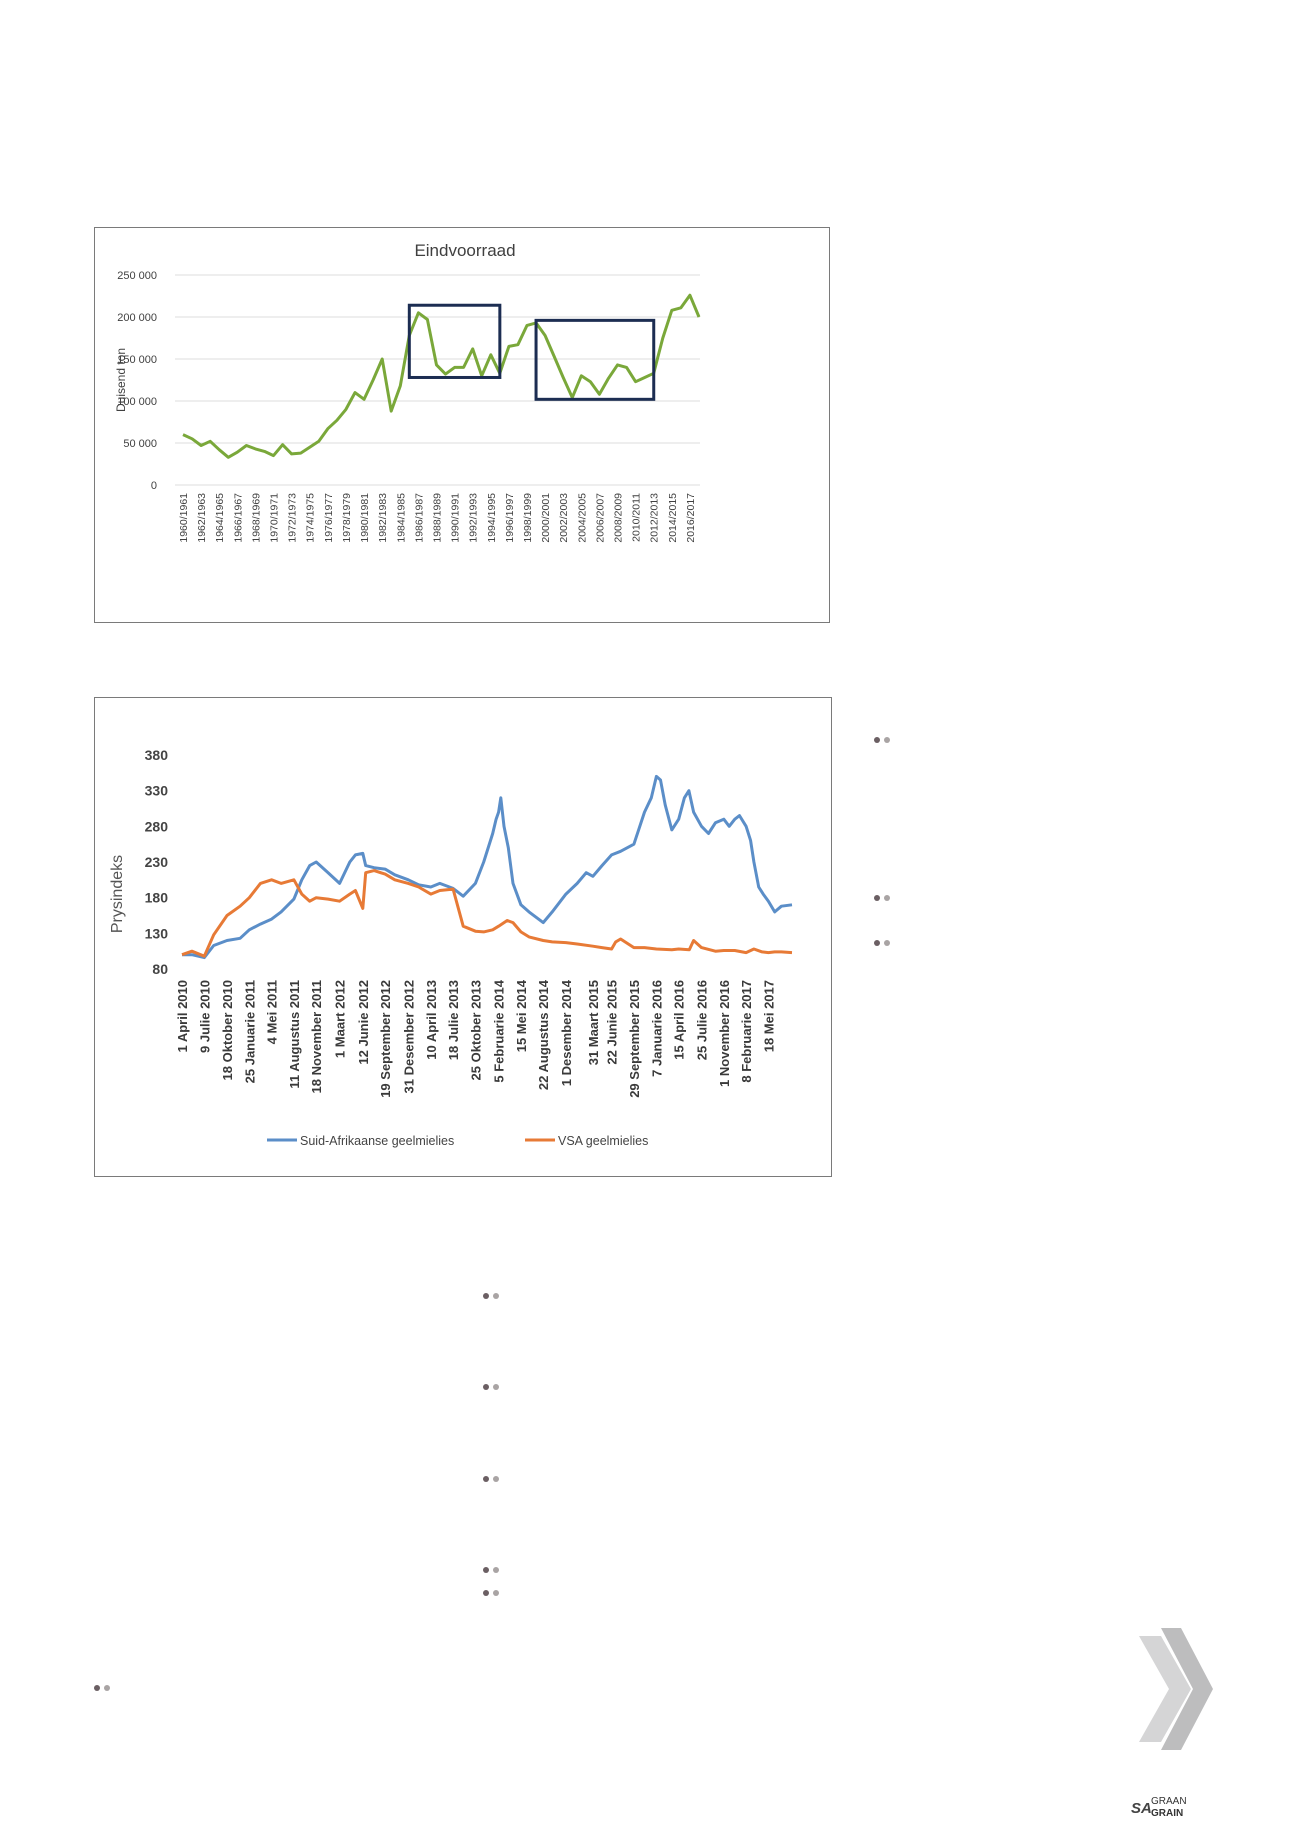 The width and height of the screenshot is (1301, 1840). I want to click on x-tick-label: 1986/1987, so click(419, 518).